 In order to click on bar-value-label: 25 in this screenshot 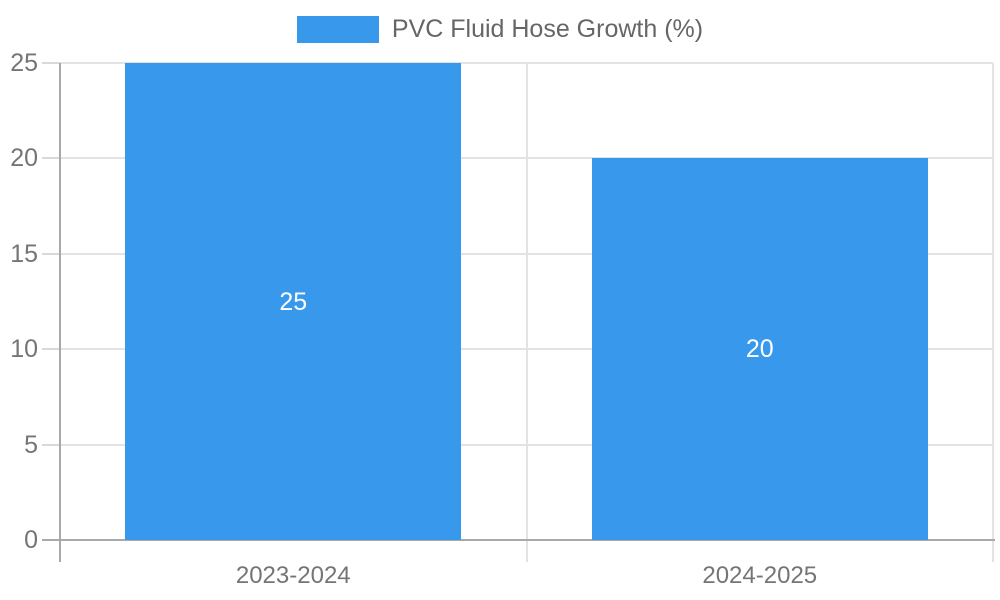, I will do `click(293, 301)`.